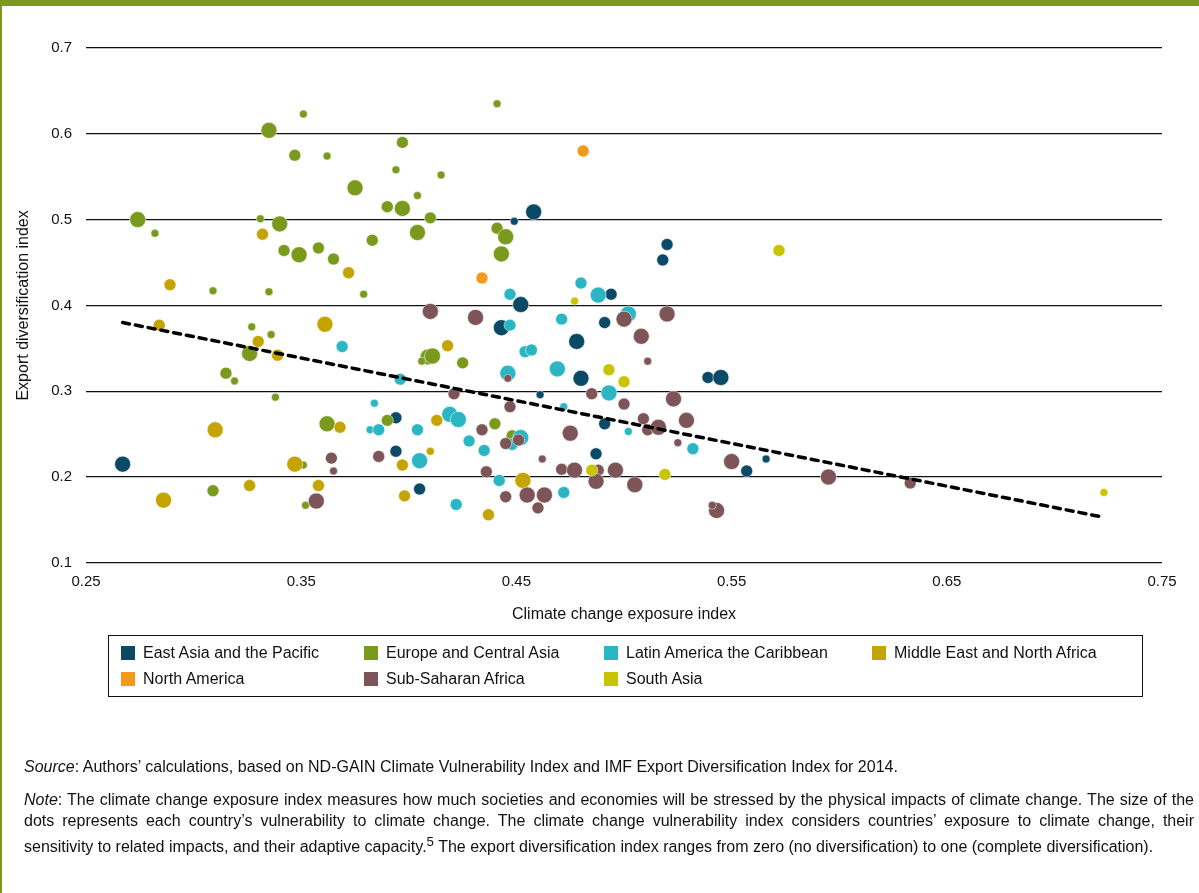 The height and width of the screenshot is (893, 1199). I want to click on y-tick-label: 0.1, so click(62, 561).